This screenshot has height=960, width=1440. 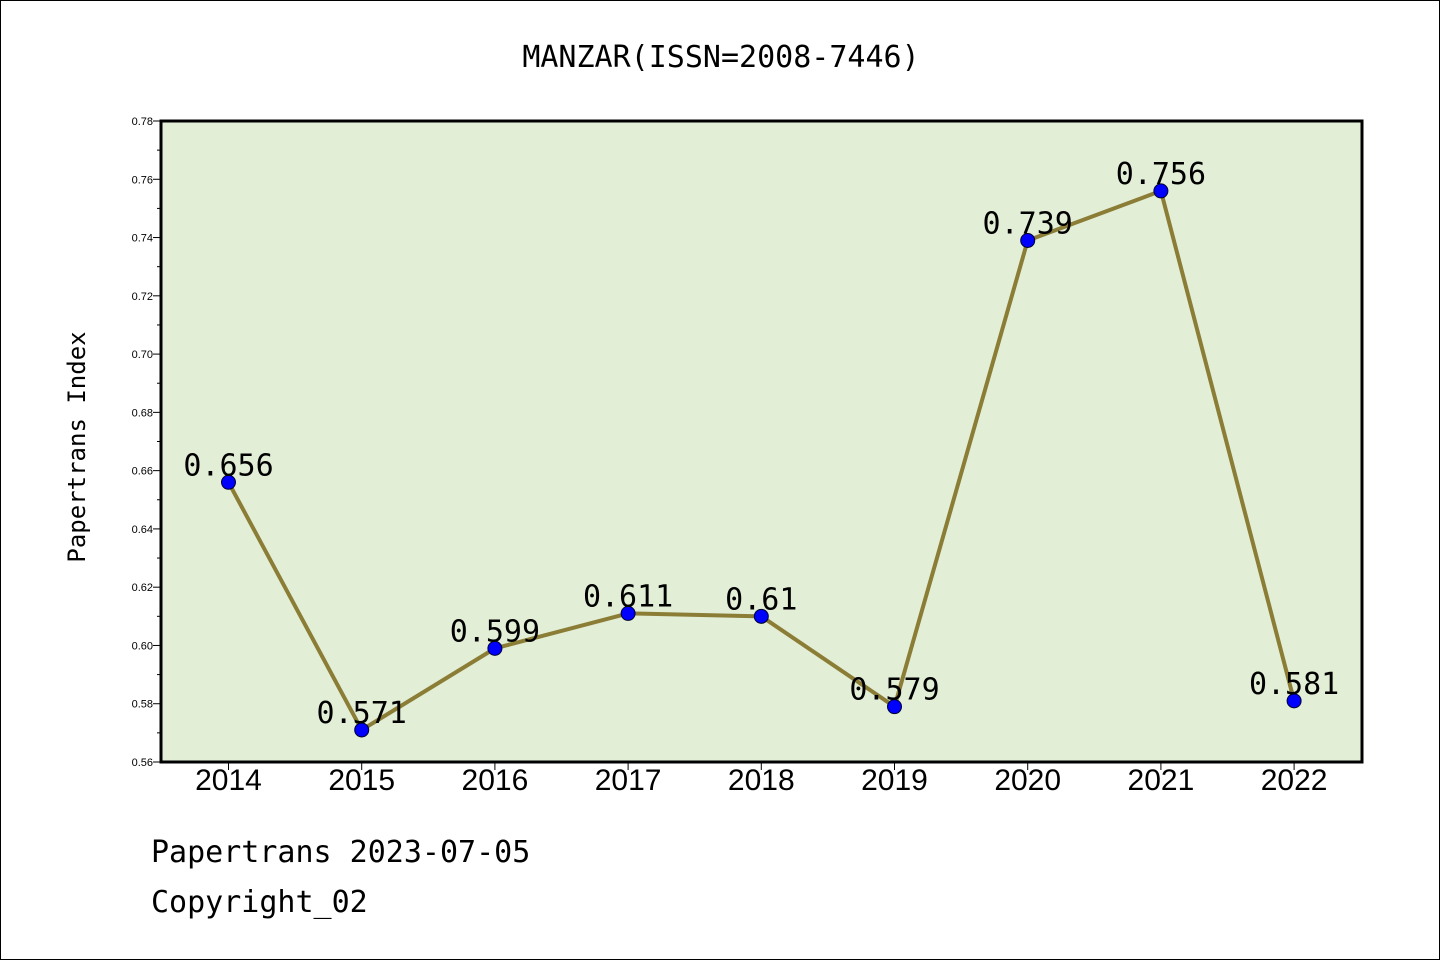 What do you see at coordinates (1294, 780) in the screenshot?
I see `x-tick-label: 2022` at bounding box center [1294, 780].